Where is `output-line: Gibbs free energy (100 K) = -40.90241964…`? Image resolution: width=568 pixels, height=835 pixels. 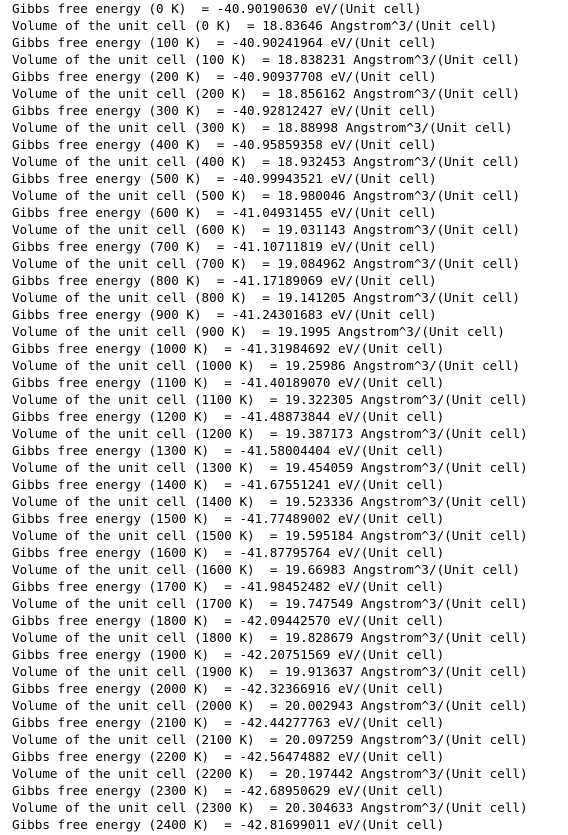
output-line: Gibbs free energy (100 K) = -40.90241964… is located at coordinates (224, 42).